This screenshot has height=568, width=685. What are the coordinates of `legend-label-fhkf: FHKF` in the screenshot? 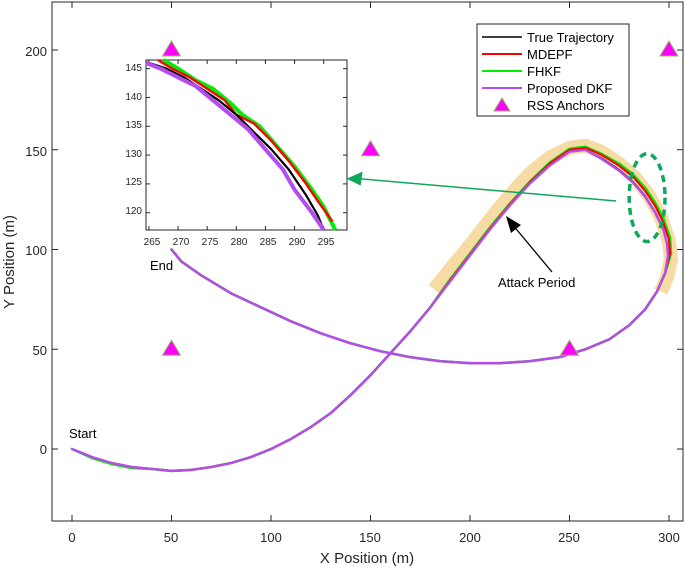 It's located at (544, 71).